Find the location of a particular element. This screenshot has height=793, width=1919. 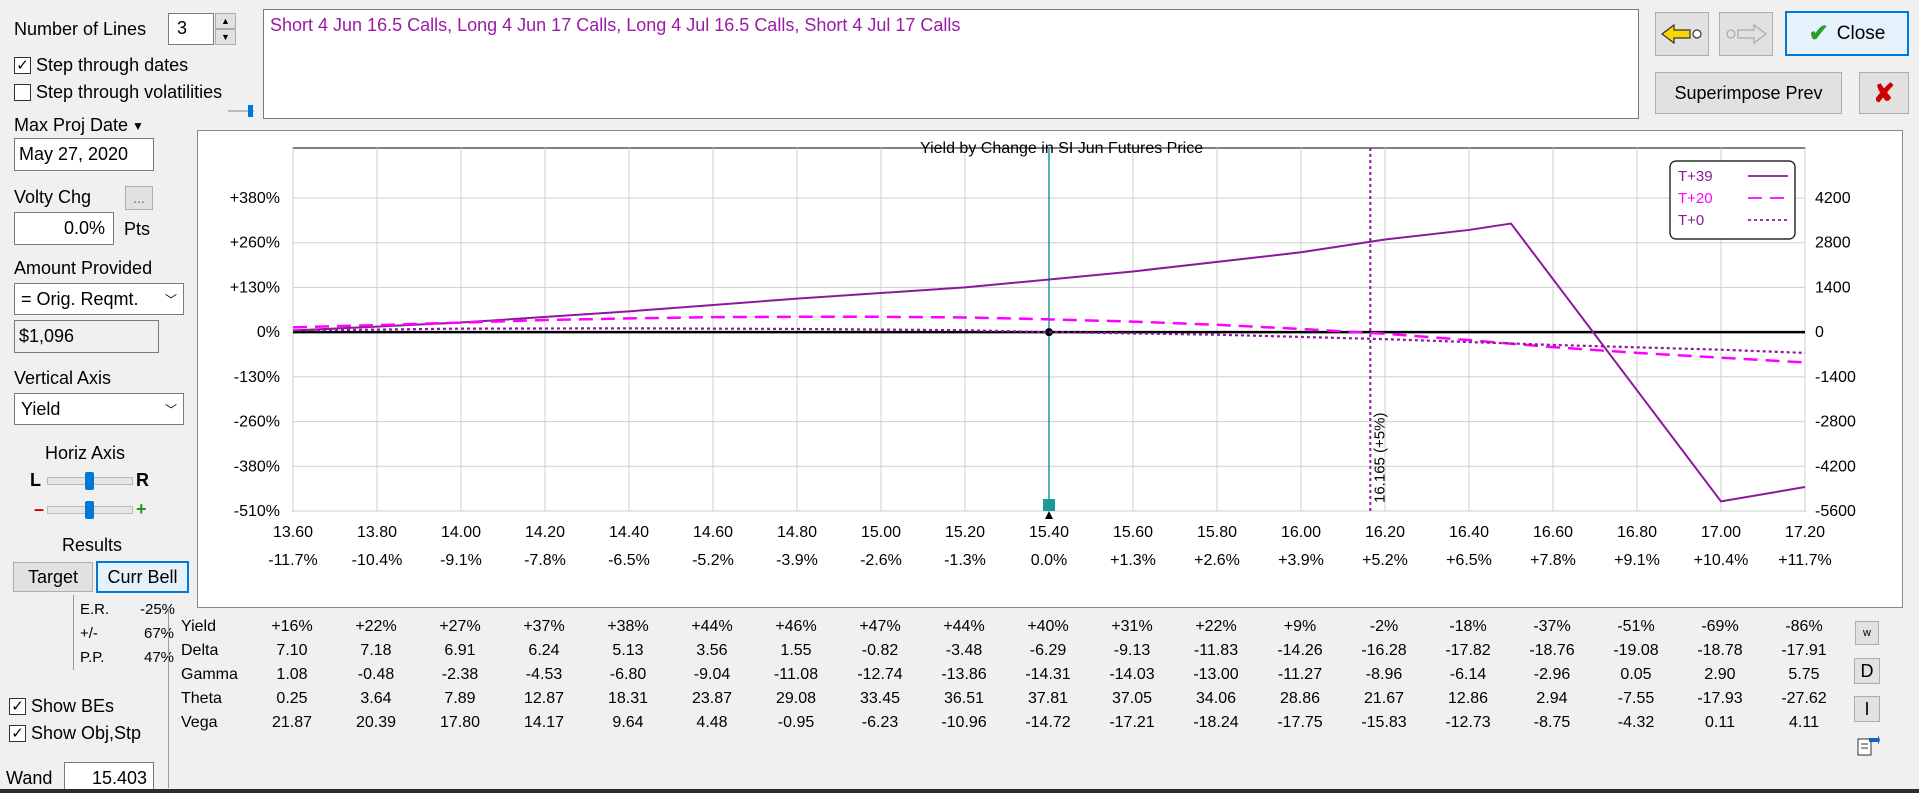

y-right-tick-label: 1400 is located at coordinates (1833, 287).